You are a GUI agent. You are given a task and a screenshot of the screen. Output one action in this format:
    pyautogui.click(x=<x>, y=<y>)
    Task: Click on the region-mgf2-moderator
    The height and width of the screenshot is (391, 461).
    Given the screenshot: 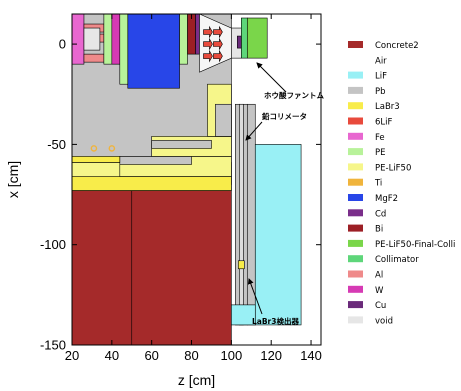 What is the action you would take?
    pyautogui.click(x=153, y=51)
    